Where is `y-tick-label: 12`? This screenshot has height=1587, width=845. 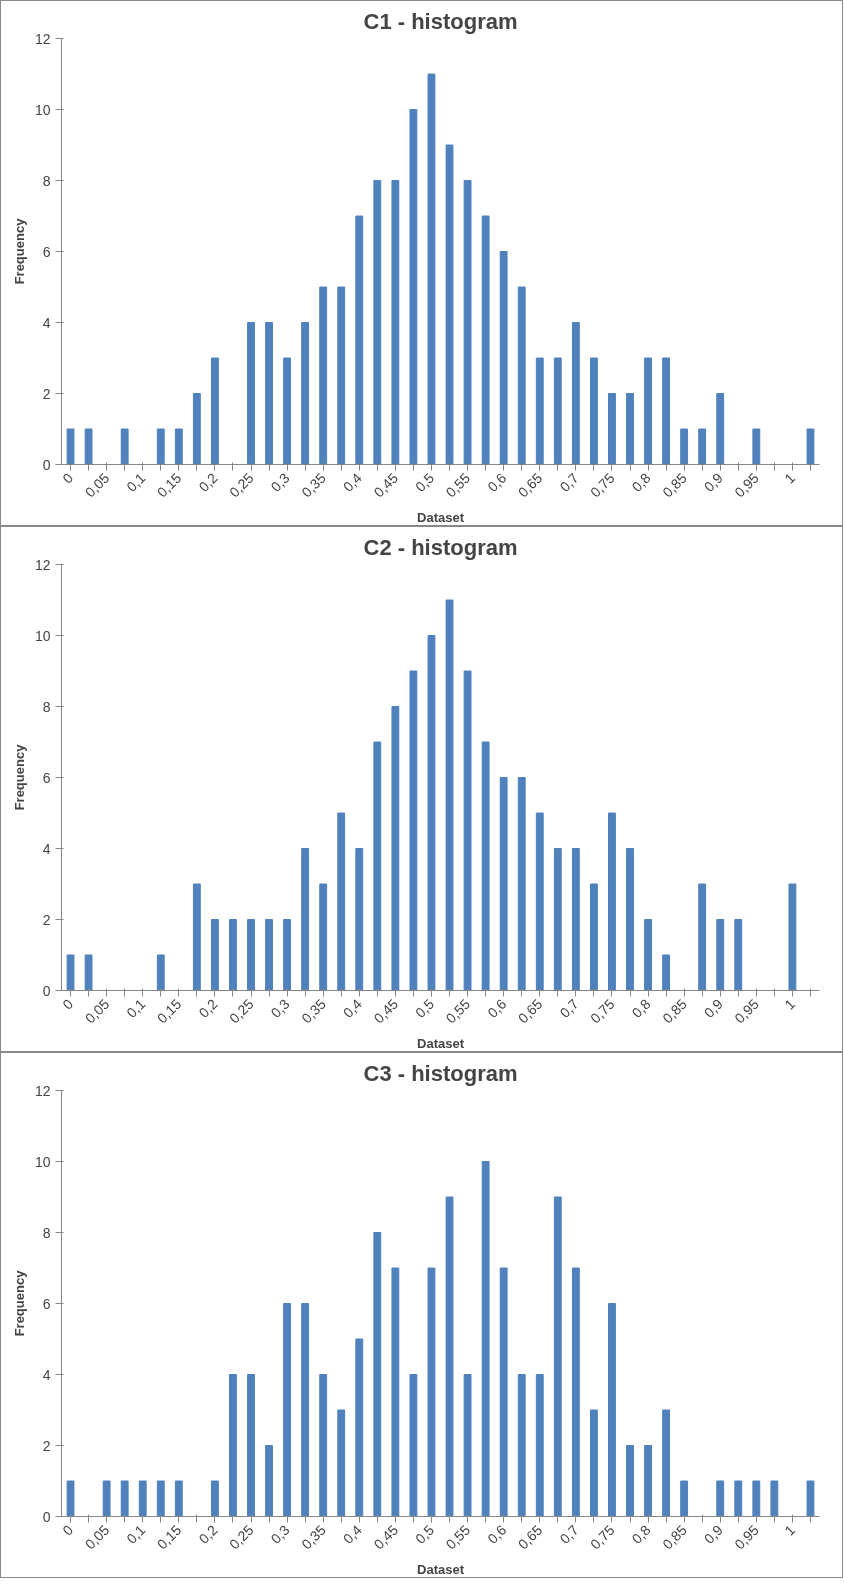 y-tick-label: 12 is located at coordinates (42, 1090).